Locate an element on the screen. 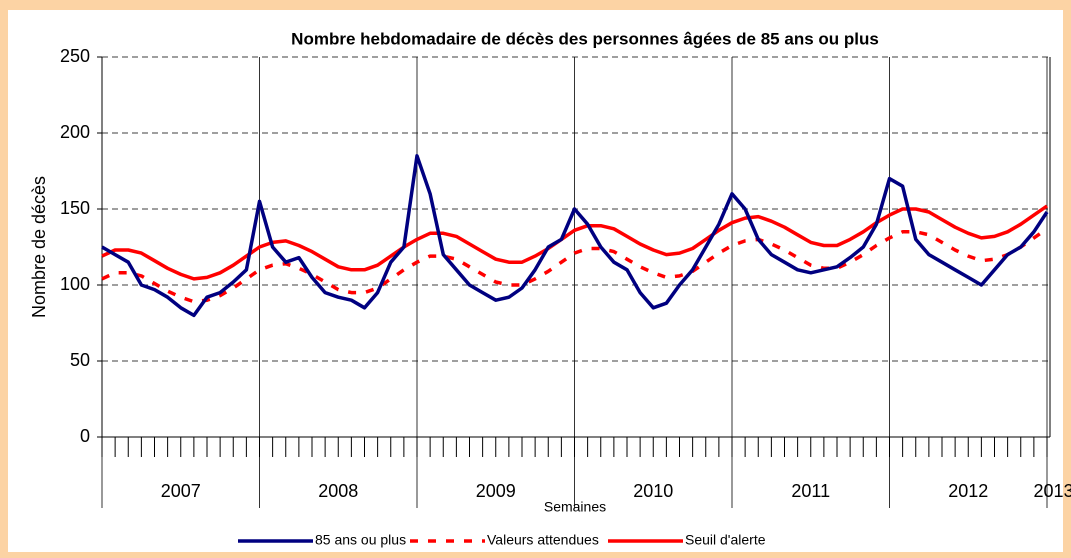 Image resolution: width=1071 pixels, height=558 pixels. y-tick-label: 150 is located at coordinates (75, 208).